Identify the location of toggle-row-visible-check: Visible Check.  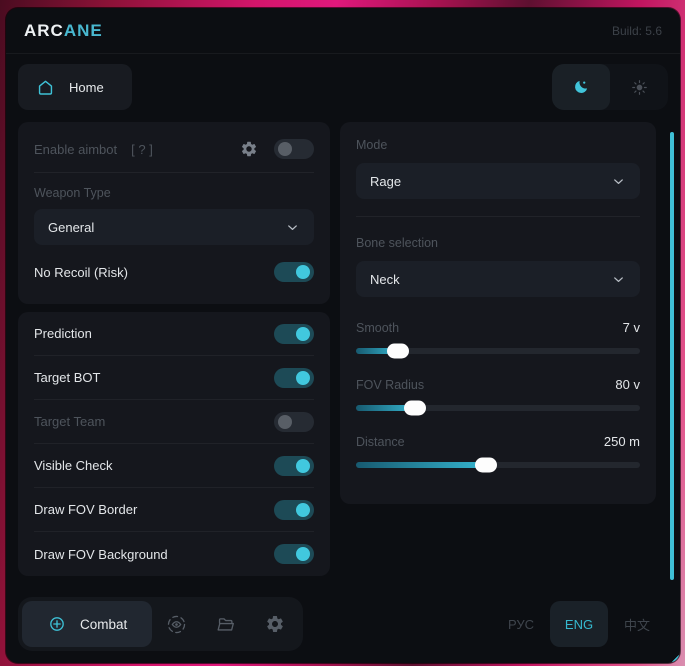
(174, 466).